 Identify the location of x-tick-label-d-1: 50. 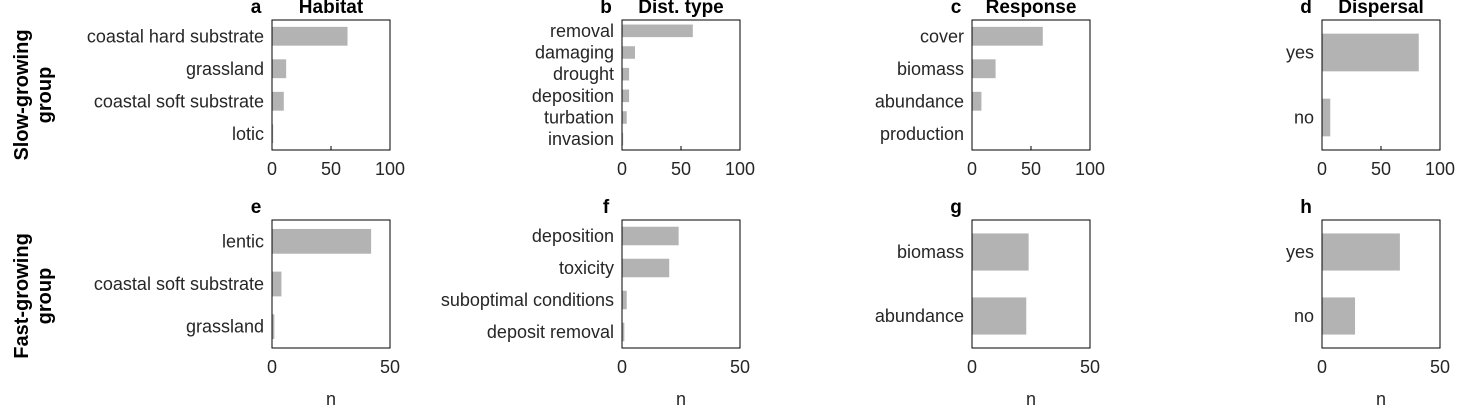
(1381, 169).